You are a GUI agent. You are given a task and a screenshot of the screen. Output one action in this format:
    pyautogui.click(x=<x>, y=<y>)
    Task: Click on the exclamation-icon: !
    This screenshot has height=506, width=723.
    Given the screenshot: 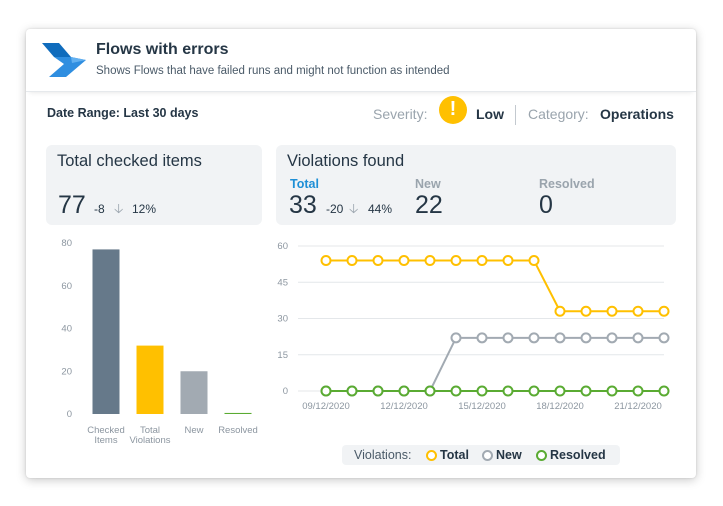 What is the action you would take?
    pyautogui.click(x=453, y=110)
    